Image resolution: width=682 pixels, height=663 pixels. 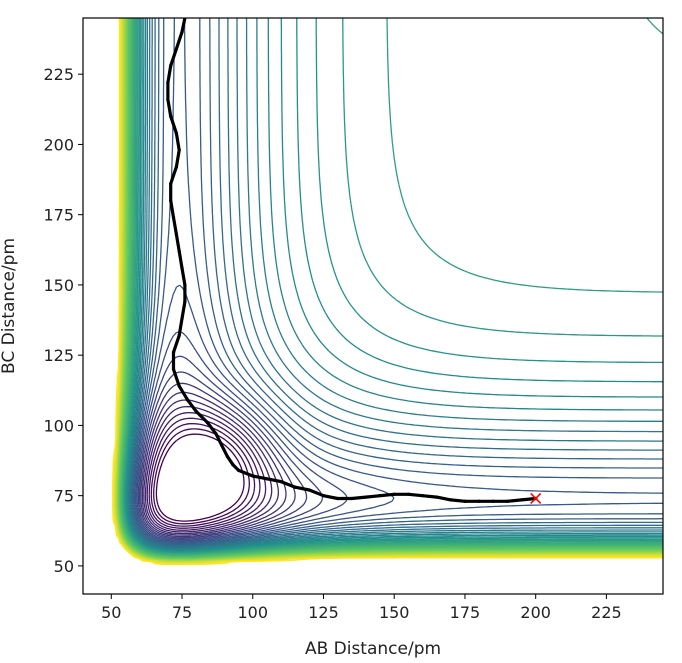 I want to click on y-tick-label: 125, so click(x=58, y=355).